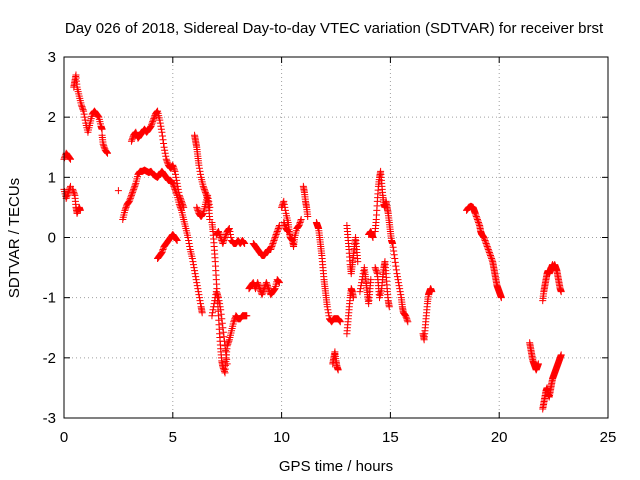 The image size is (640, 480). Describe the element at coordinates (49, 238) in the screenshot. I see `y-tick-labels: -3 -2 -1 0 1 2 3` at that location.